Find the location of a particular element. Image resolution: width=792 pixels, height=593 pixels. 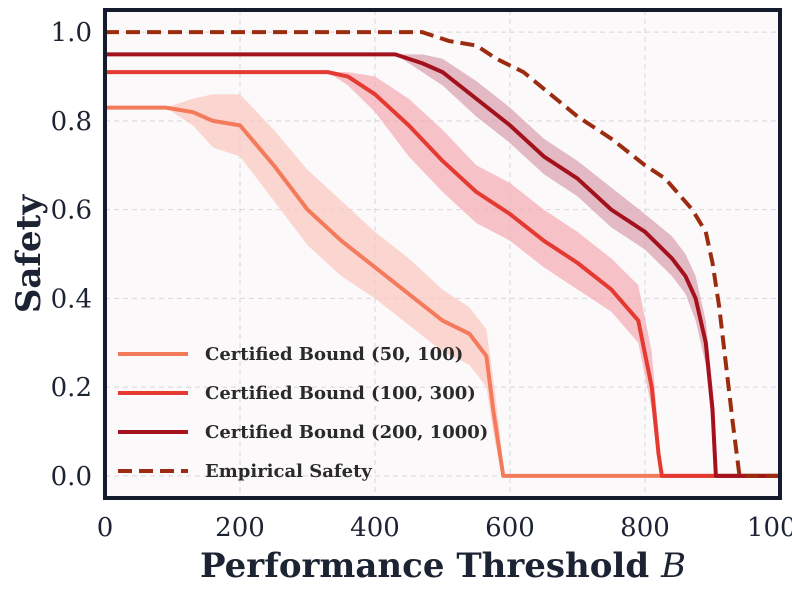

x-tick-label: 1000 is located at coordinates (769, 528).